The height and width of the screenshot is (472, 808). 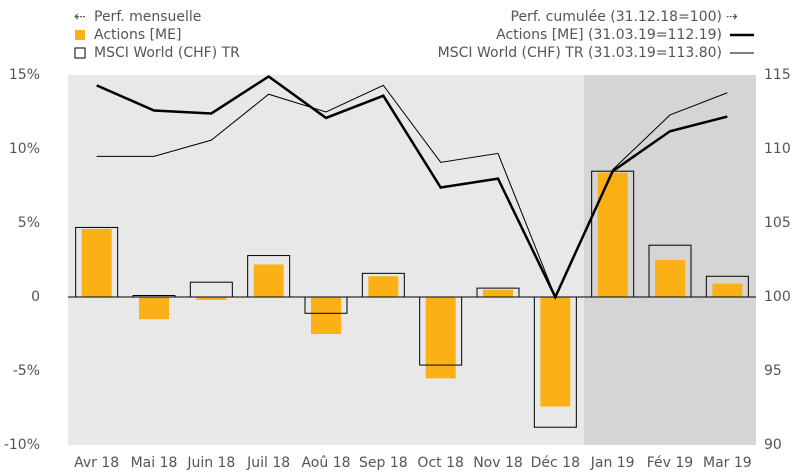 I want to click on x-tick-label: Déc 18, so click(x=555, y=463).